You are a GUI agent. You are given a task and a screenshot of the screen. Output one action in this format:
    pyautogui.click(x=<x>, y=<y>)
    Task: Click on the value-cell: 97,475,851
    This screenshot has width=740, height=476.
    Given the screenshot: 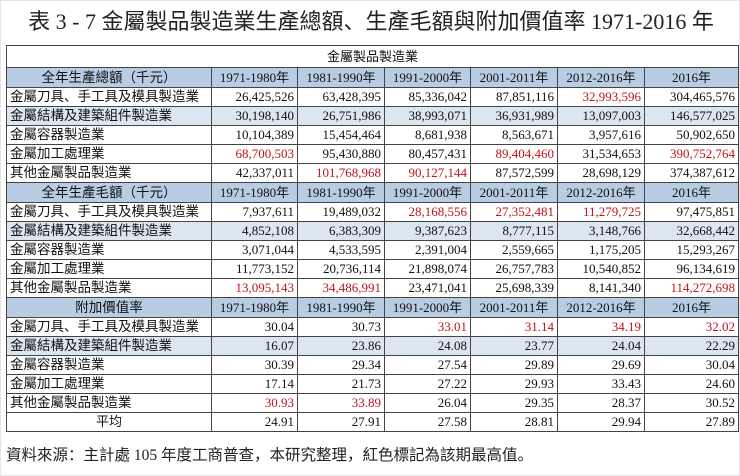 What is the action you would take?
    pyautogui.click(x=691, y=212)
    